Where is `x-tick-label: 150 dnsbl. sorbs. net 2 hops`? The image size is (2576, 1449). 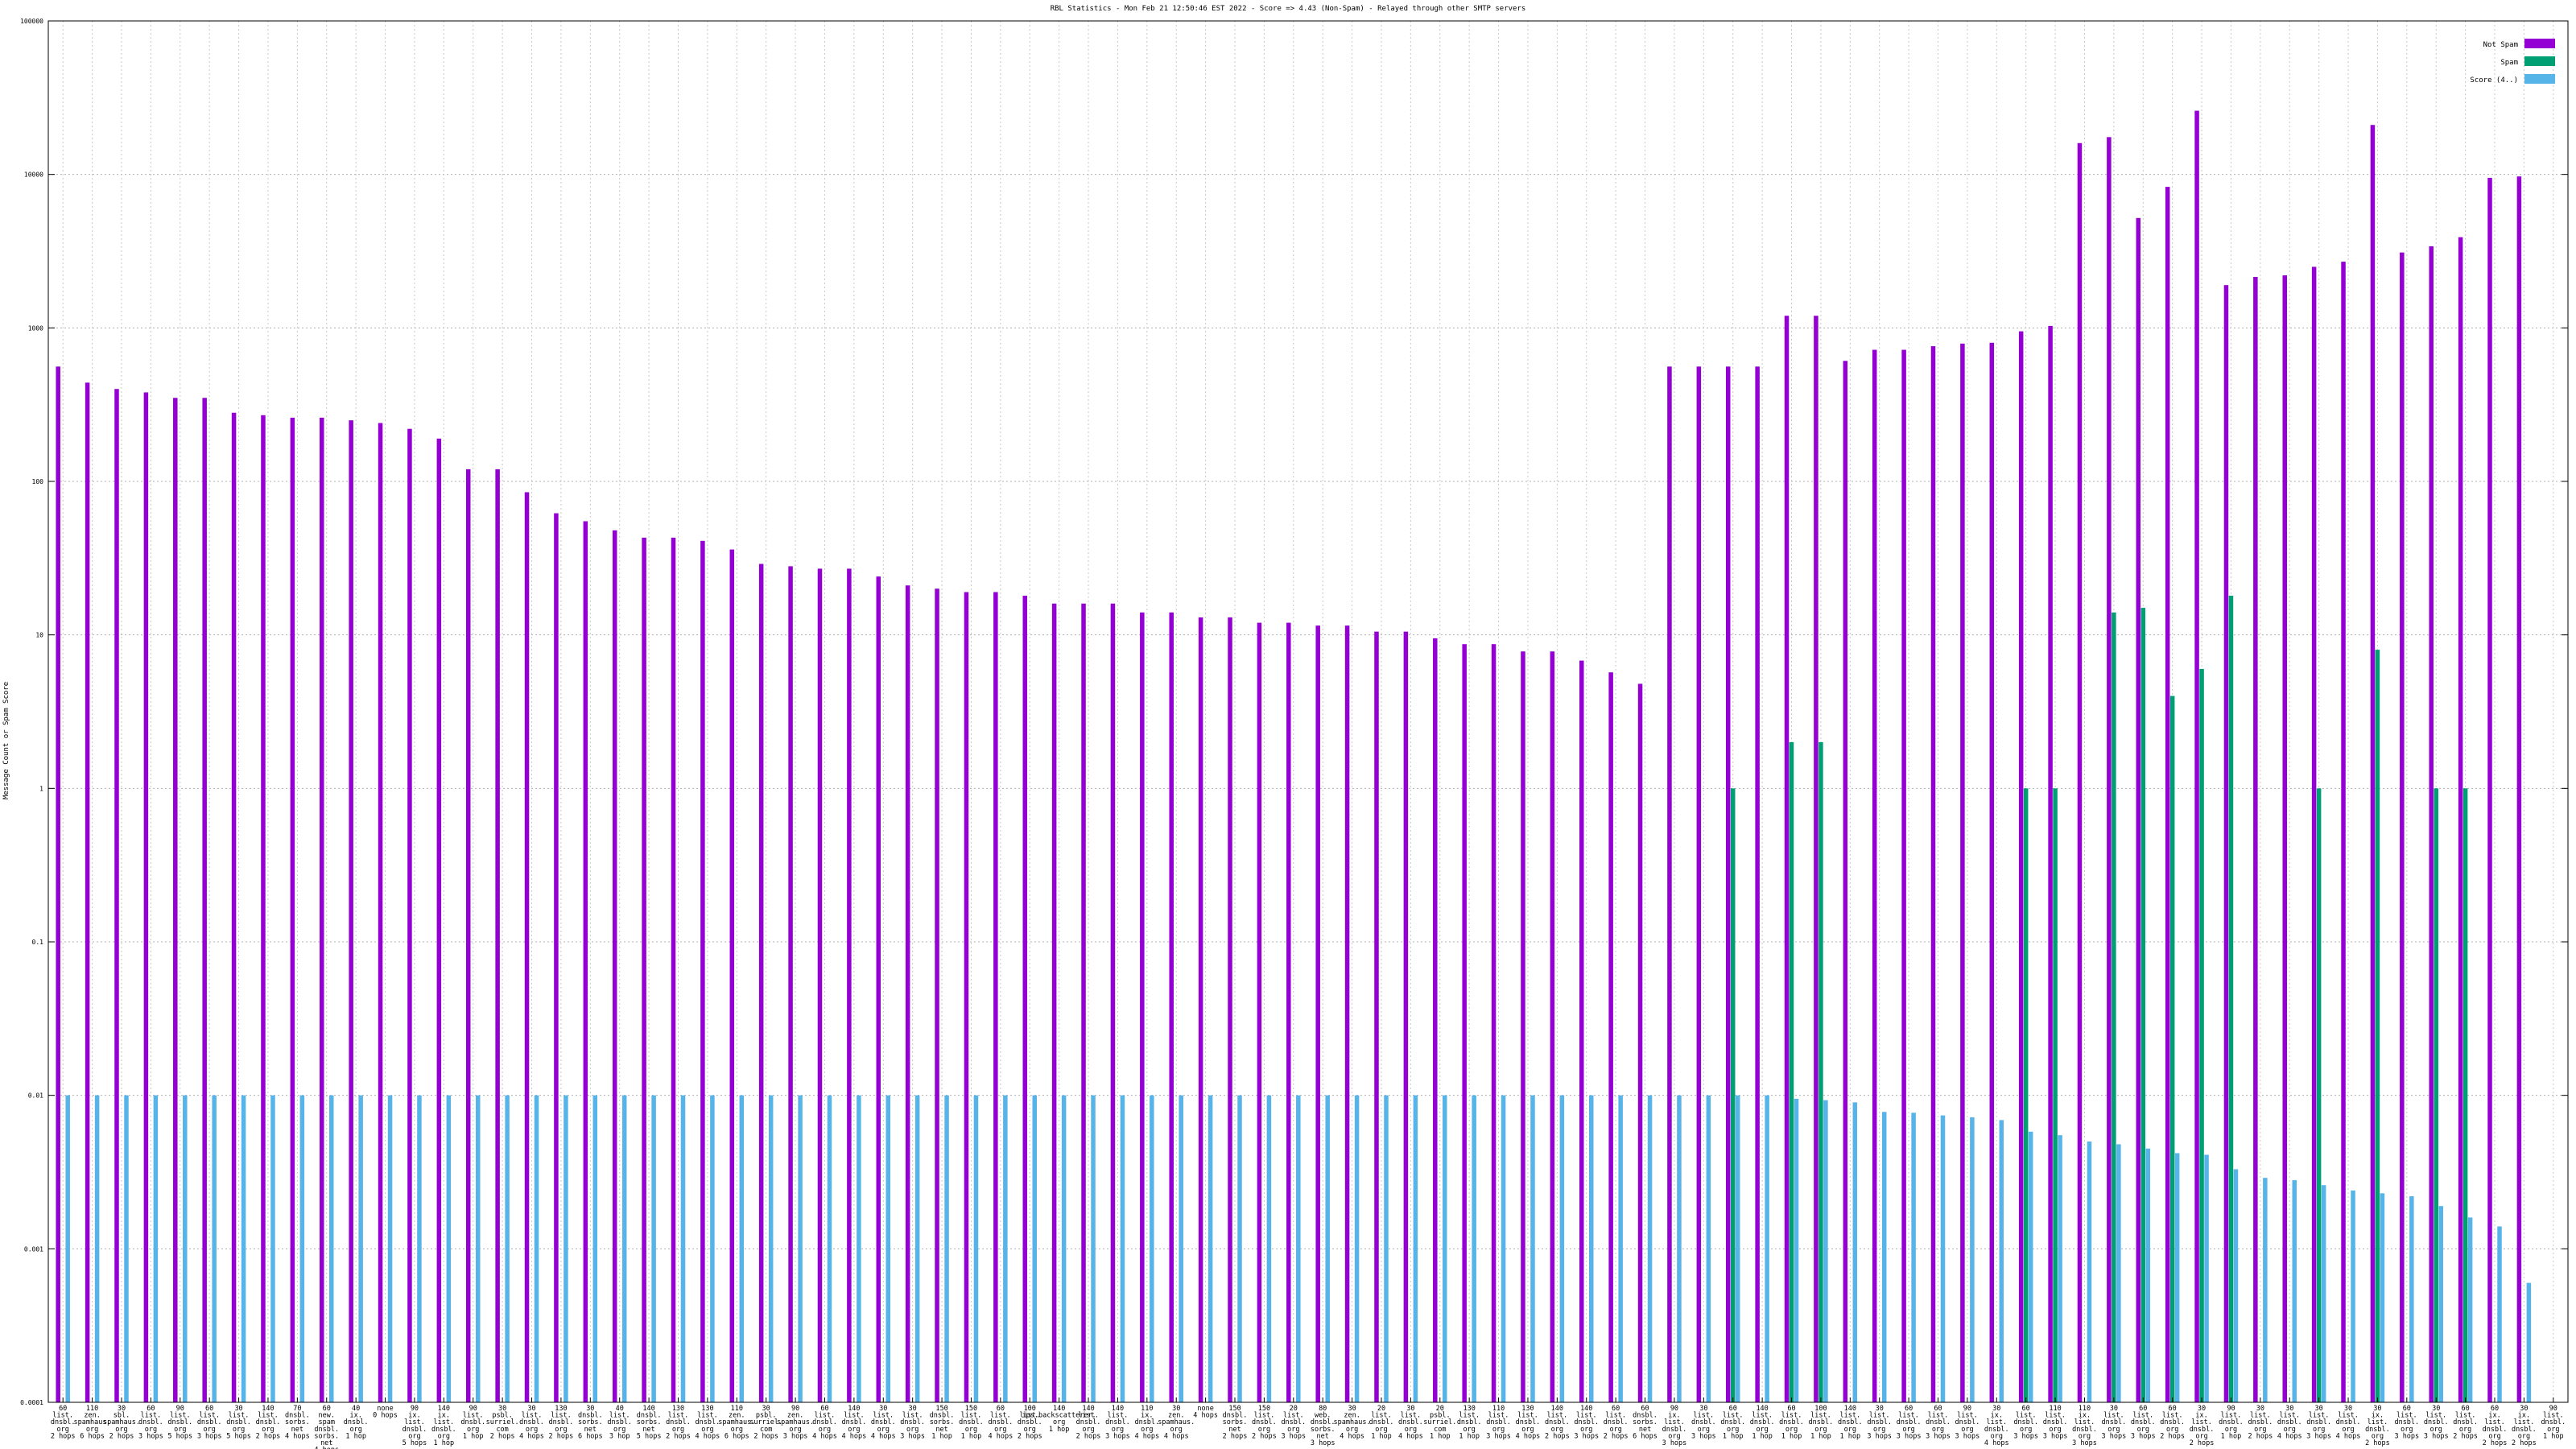 x-tick-label: 150 dnsbl. sorbs. net 2 hops is located at coordinates (1235, 1422).